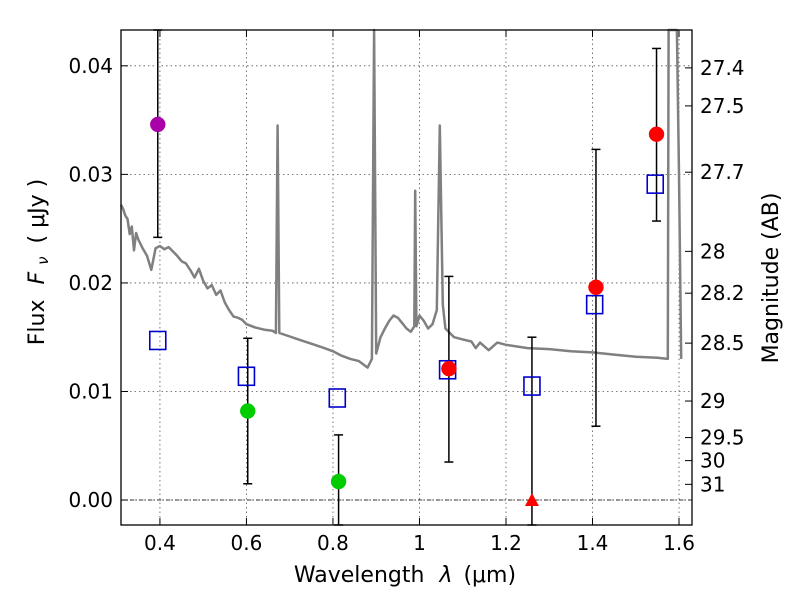 The width and height of the screenshot is (800, 600). What do you see at coordinates (771, 278) in the screenshot?
I see `magnitude-axis-label: Magnitude (AB)` at bounding box center [771, 278].